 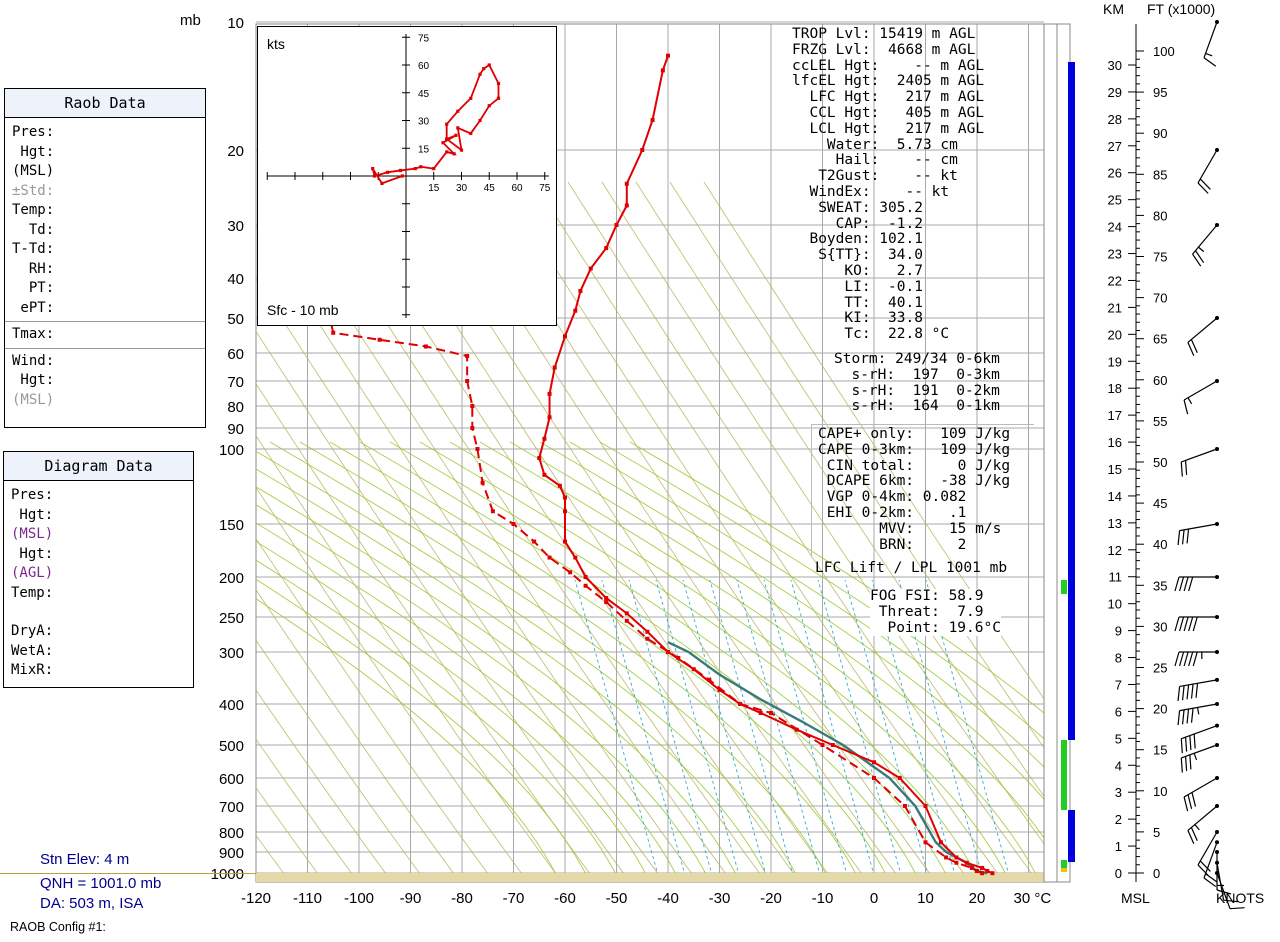 I want to click on ft-tick-label: 15, so click(x=1160, y=750).